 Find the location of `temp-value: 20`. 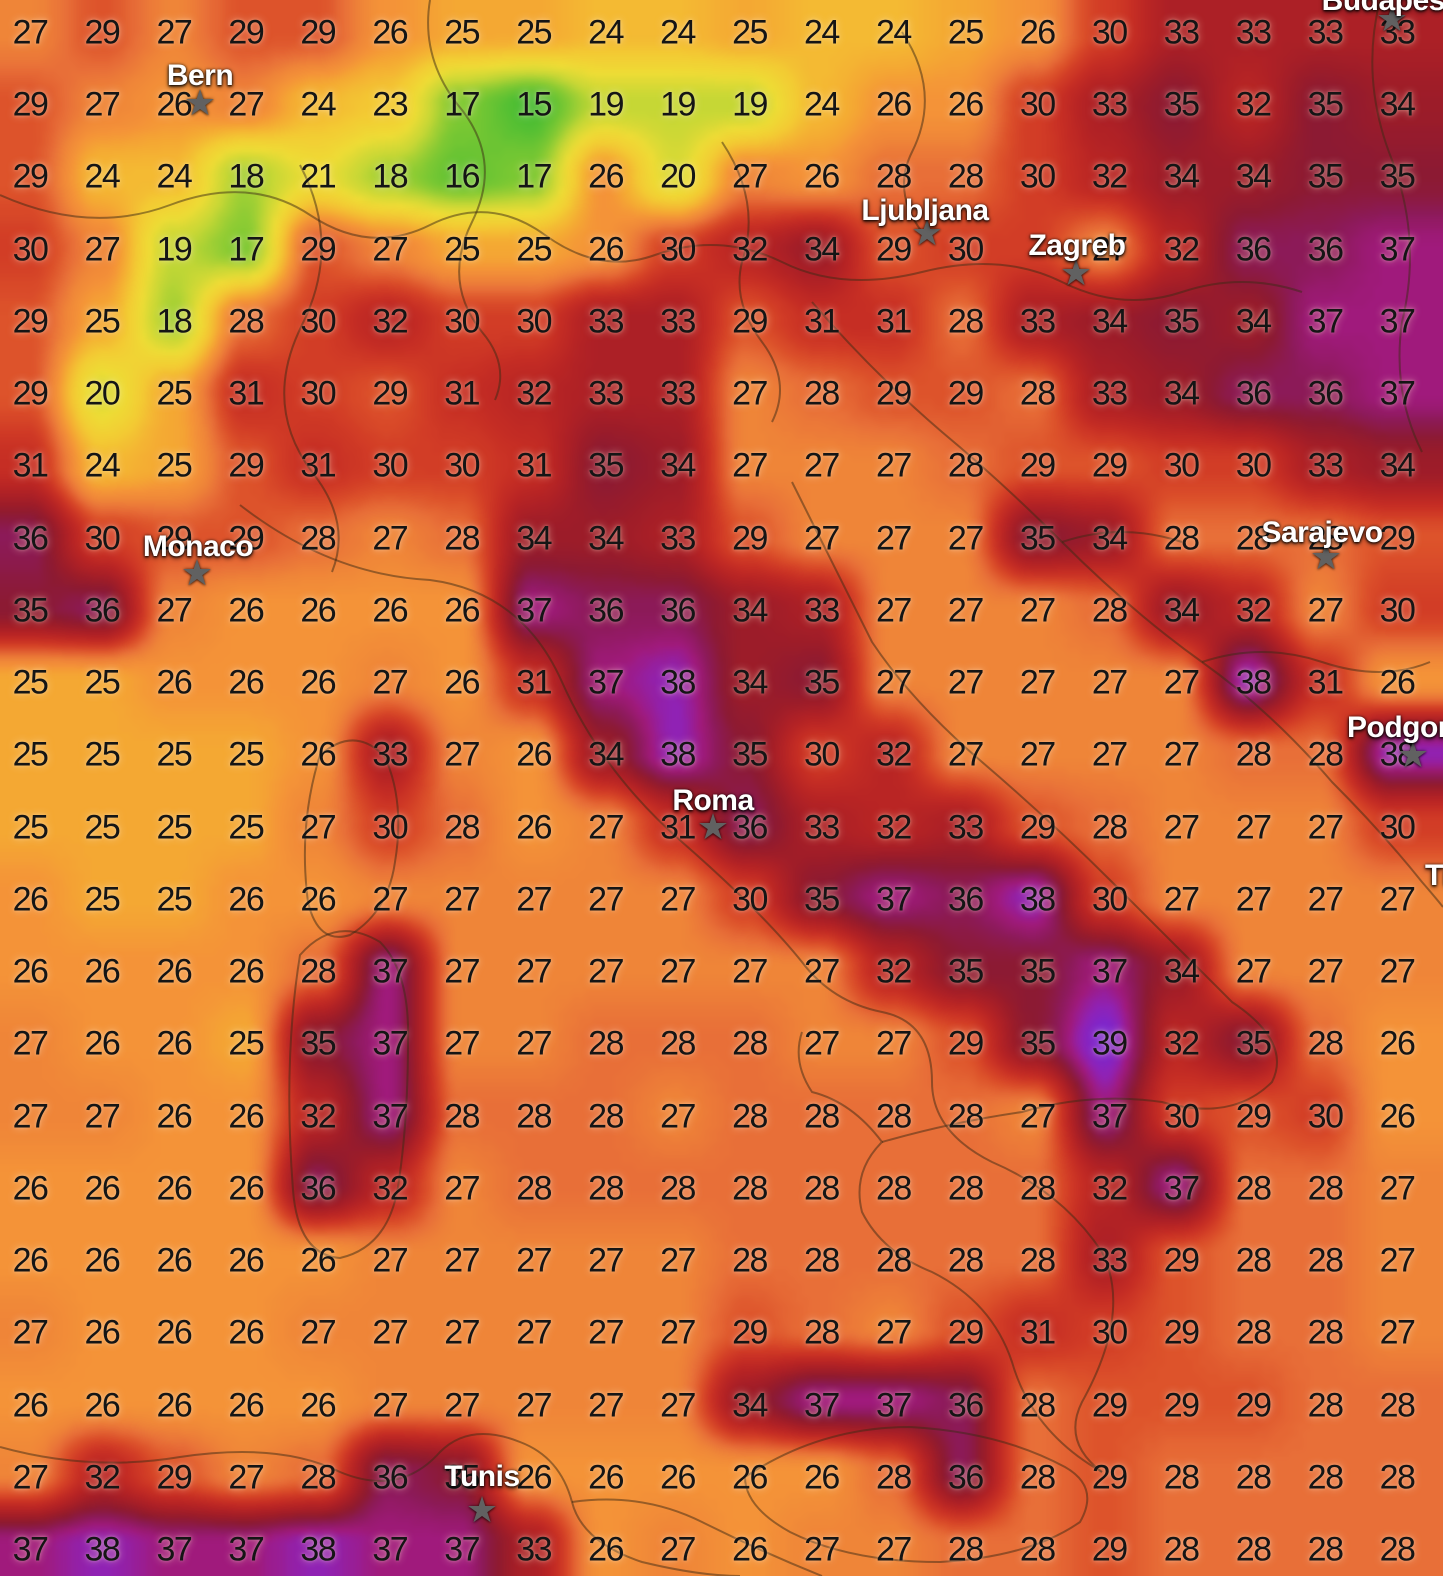

temp-value: 20 is located at coordinates (102, 393).